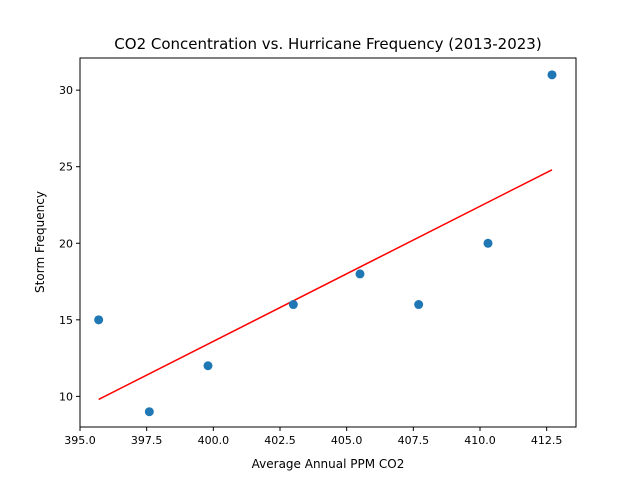  What do you see at coordinates (66, 90) in the screenshot?
I see `y-tick-label: 30` at bounding box center [66, 90].